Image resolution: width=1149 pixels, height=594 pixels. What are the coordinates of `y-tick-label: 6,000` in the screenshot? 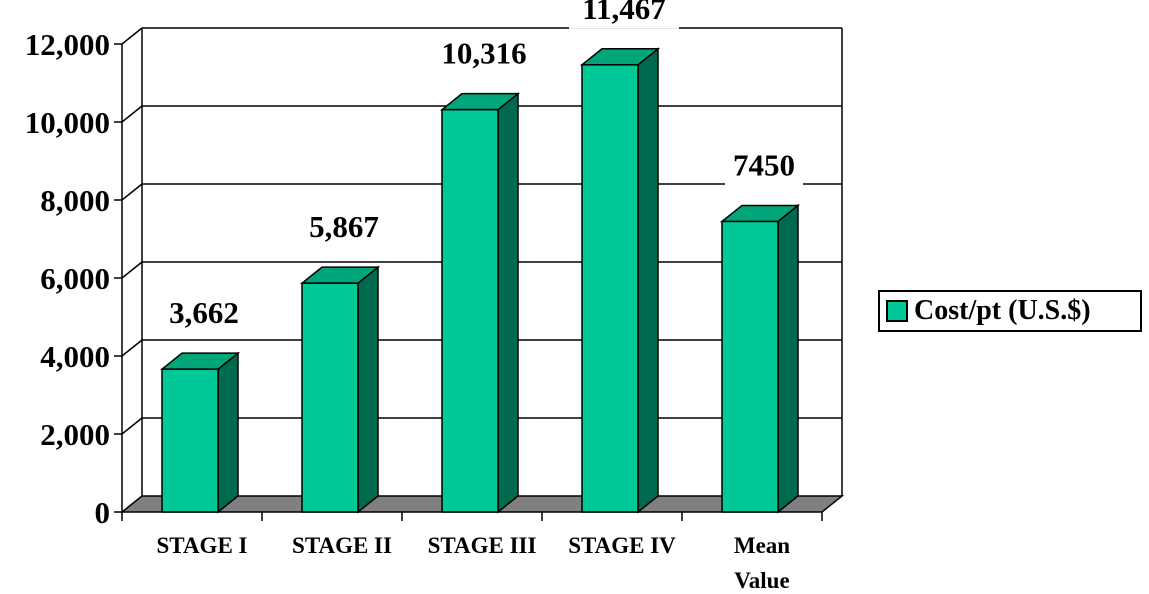 It's located at (75, 278).